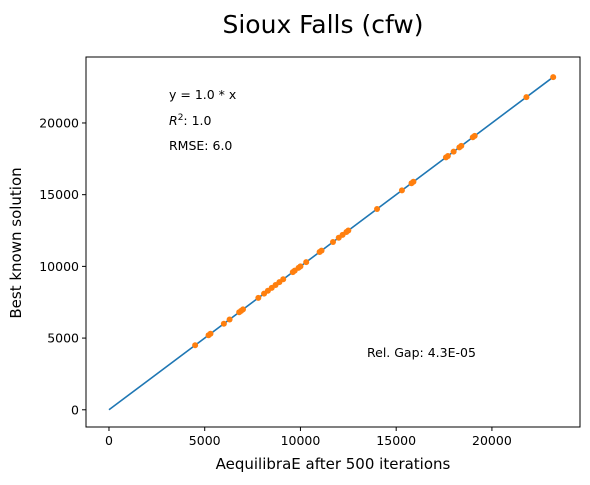 The image size is (590, 485). I want to click on x-tick-label: 10000, so click(301, 440).